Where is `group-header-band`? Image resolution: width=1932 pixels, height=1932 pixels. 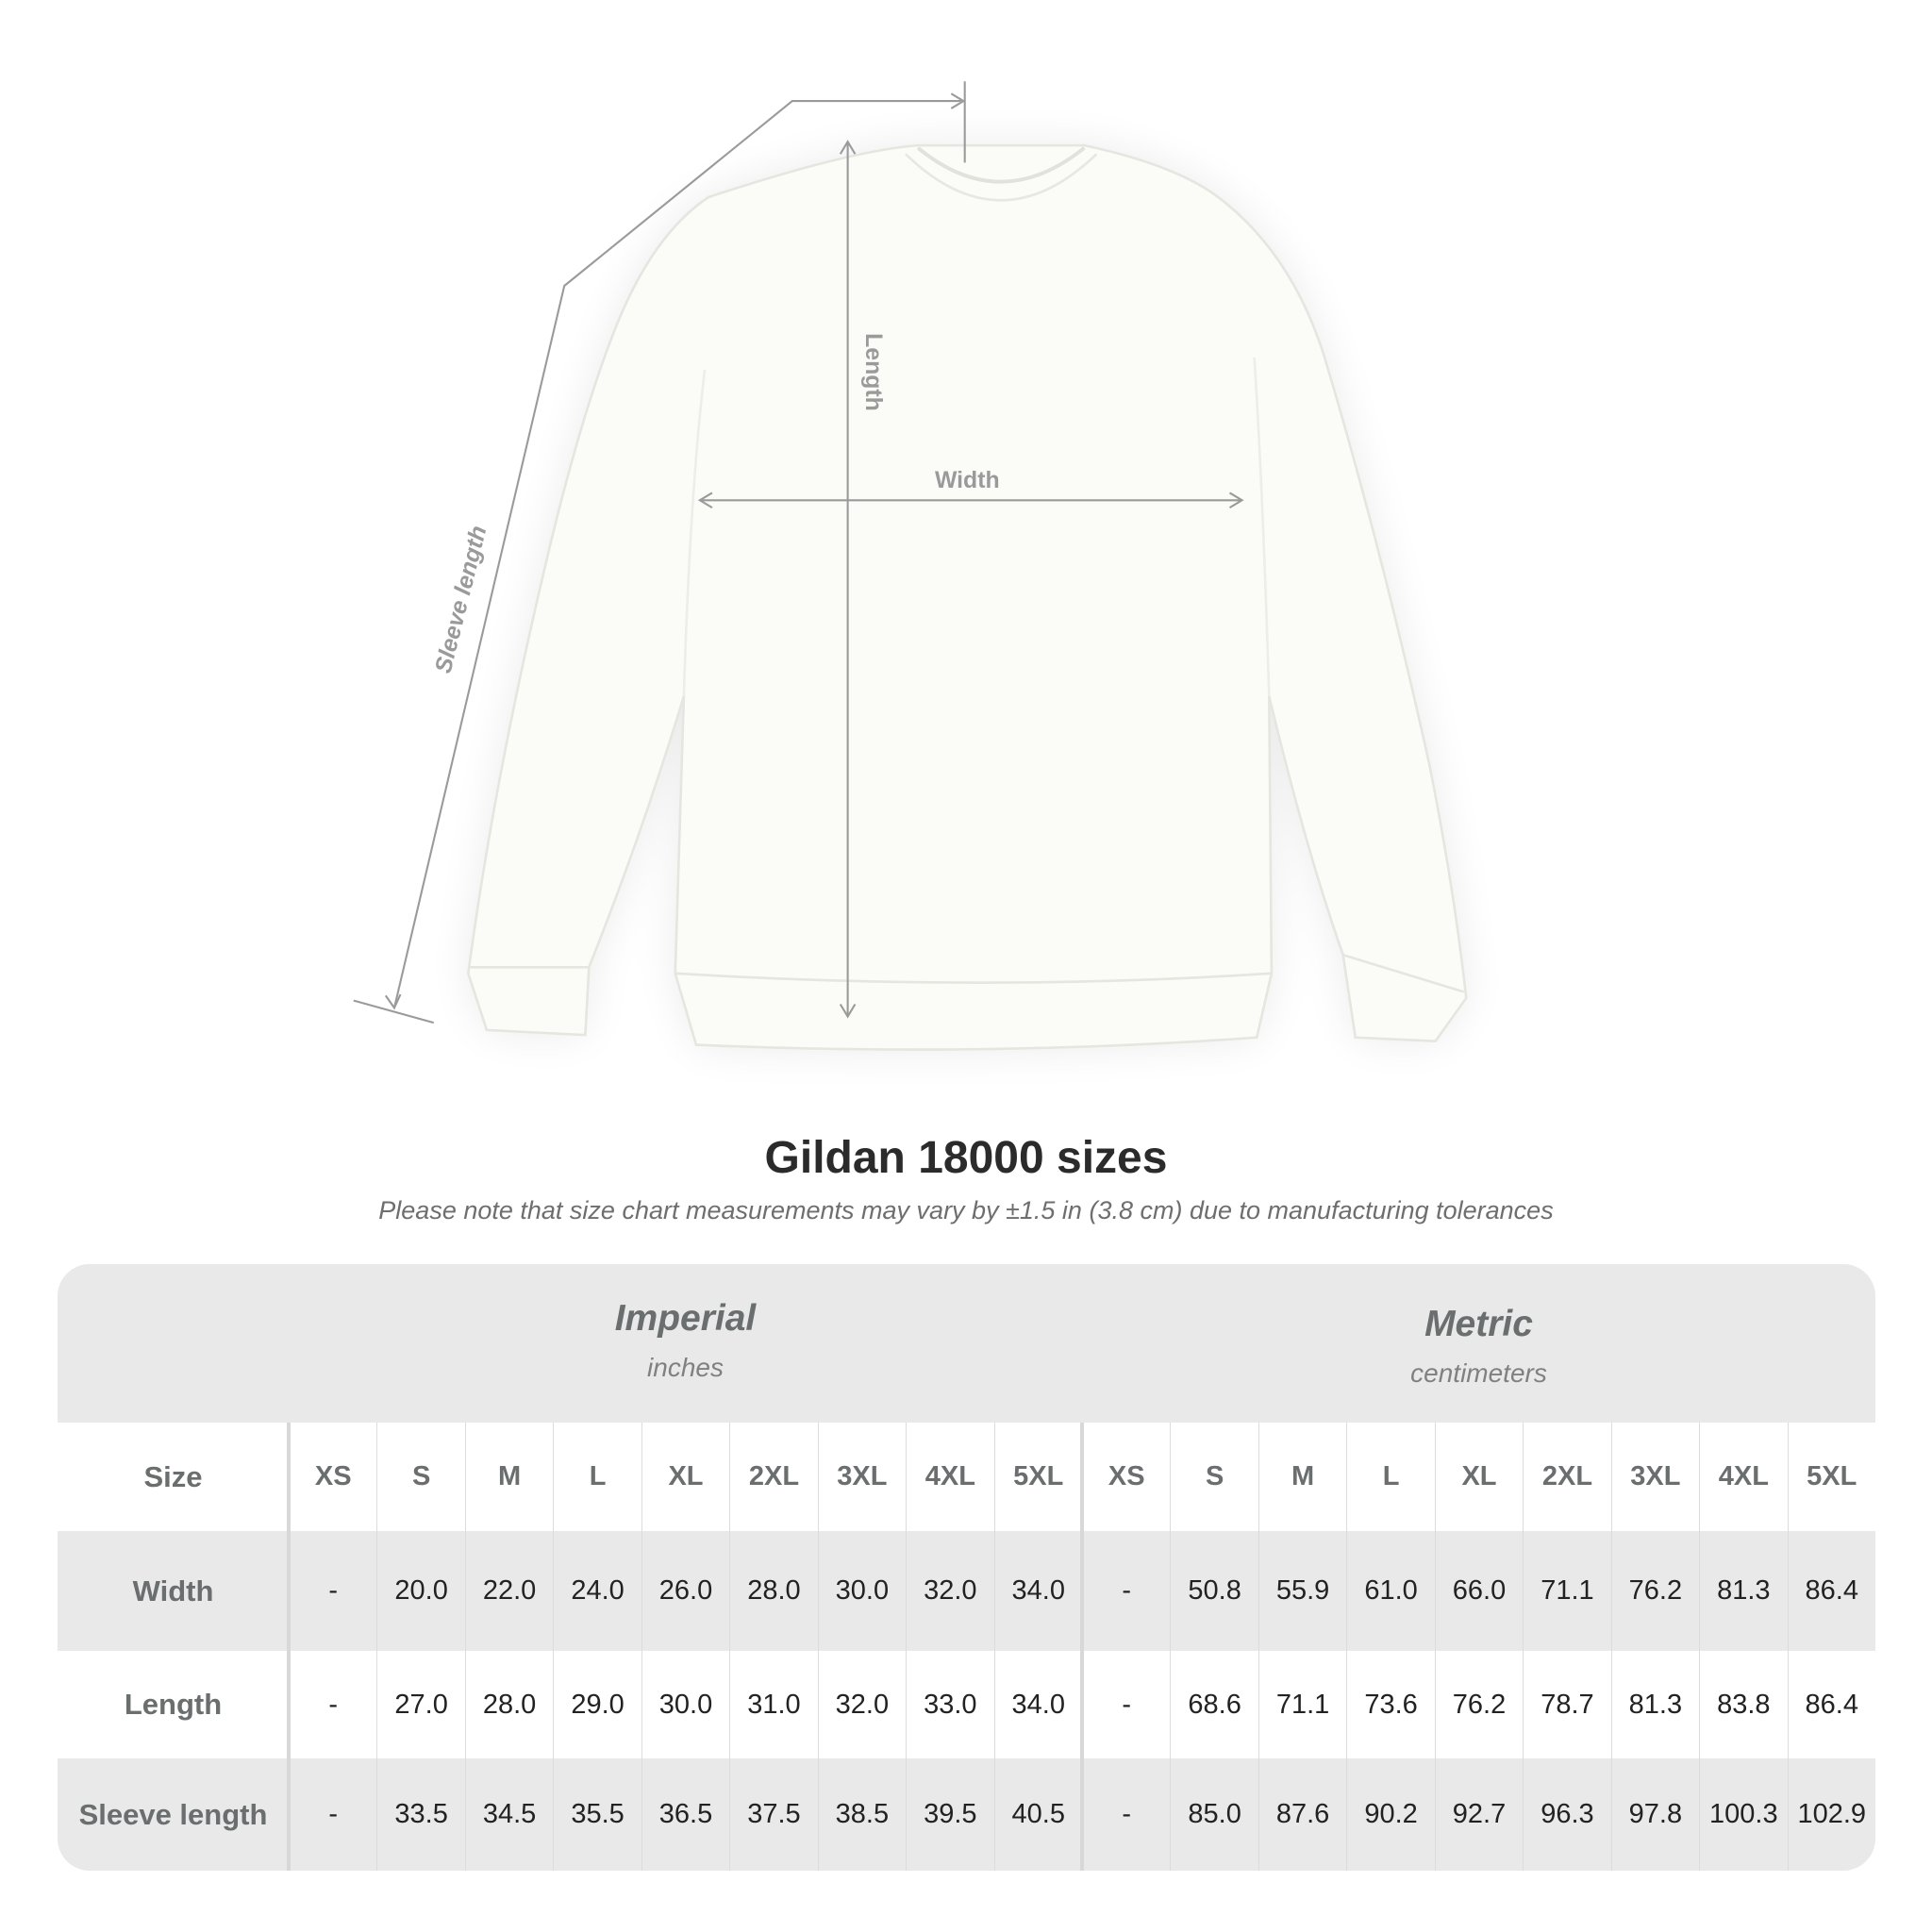
group-header-band is located at coordinates (967, 1343).